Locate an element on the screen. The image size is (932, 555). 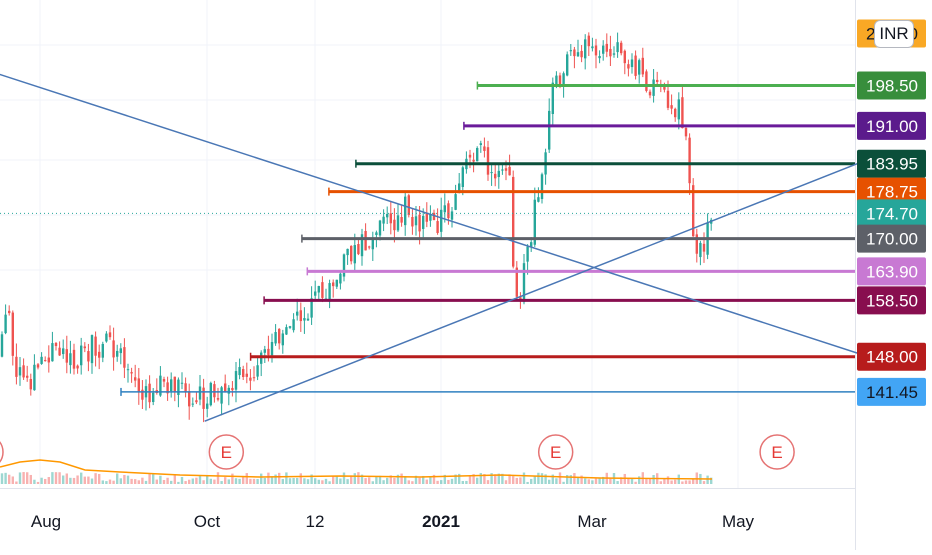
price-label-text: 191.00 is located at coordinates (892, 126).